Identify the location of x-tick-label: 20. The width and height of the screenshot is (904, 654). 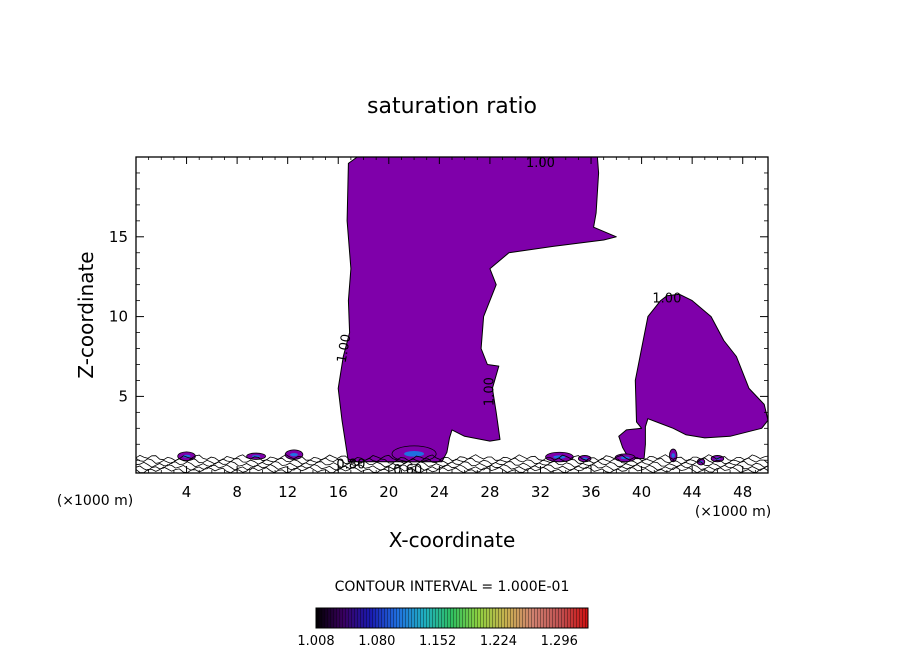
(388, 492).